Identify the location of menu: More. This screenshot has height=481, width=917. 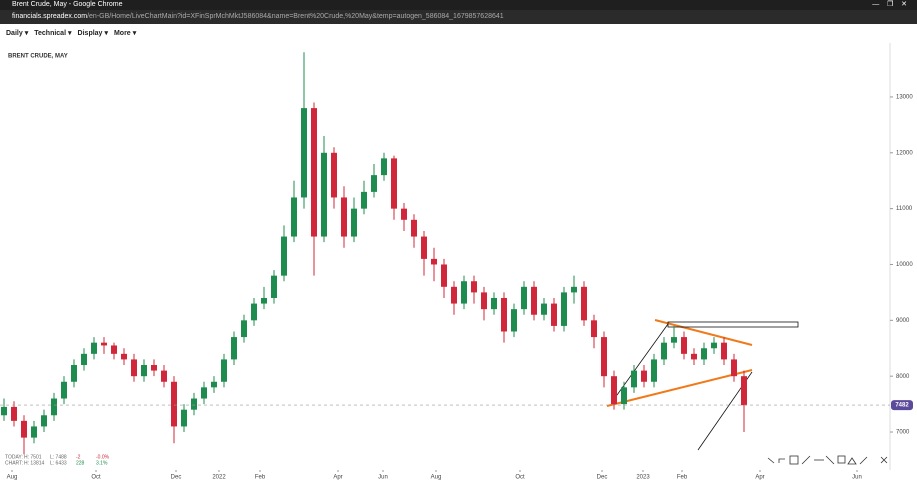
(122, 33).